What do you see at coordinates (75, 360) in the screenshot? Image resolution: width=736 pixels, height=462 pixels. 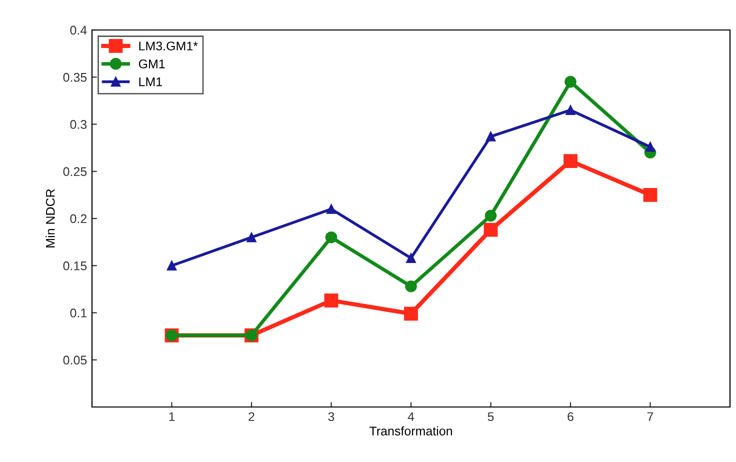 I see `y-tick-label: 0.05` at bounding box center [75, 360].